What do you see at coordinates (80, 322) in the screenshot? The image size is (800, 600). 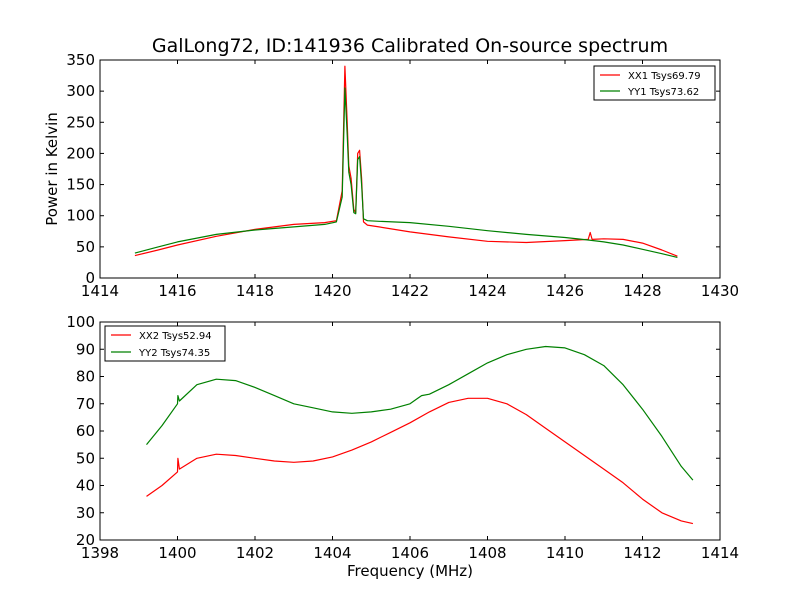 I see `bottom-y-tick-label: 100` at bounding box center [80, 322].